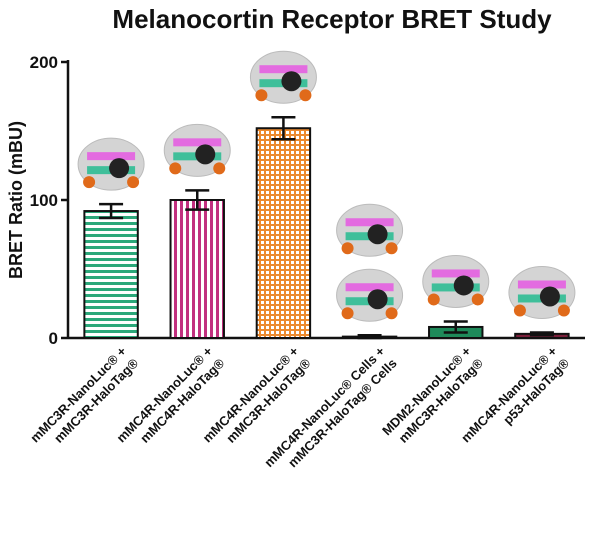 Image resolution: width=600 pixels, height=540 pixels. Describe the element at coordinates (53, 338) in the screenshot. I see `y-tick-label: 0` at that location.